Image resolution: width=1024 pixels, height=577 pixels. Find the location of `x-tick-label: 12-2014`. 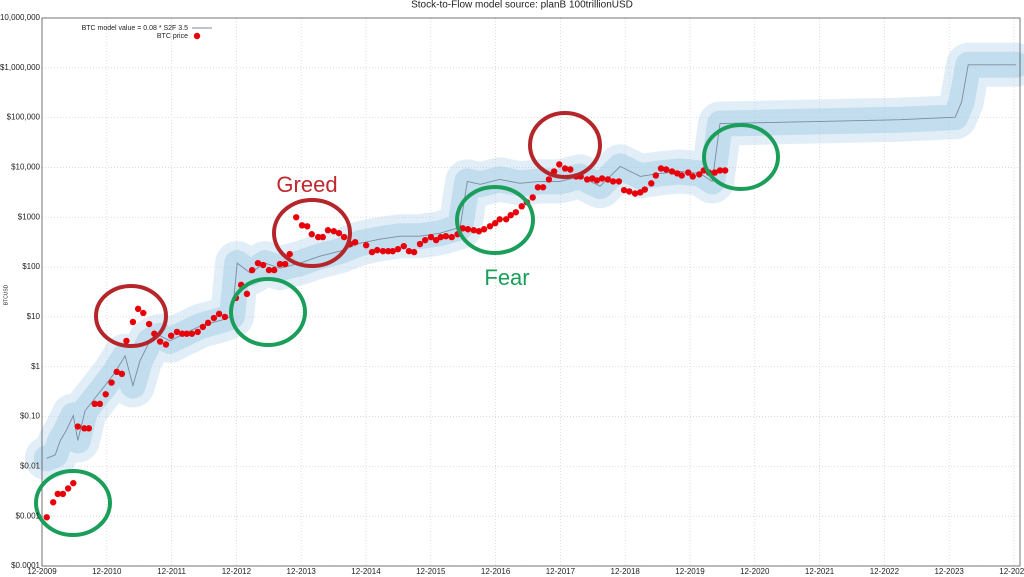

x-tick-label: 12-2014 is located at coordinates (366, 571).